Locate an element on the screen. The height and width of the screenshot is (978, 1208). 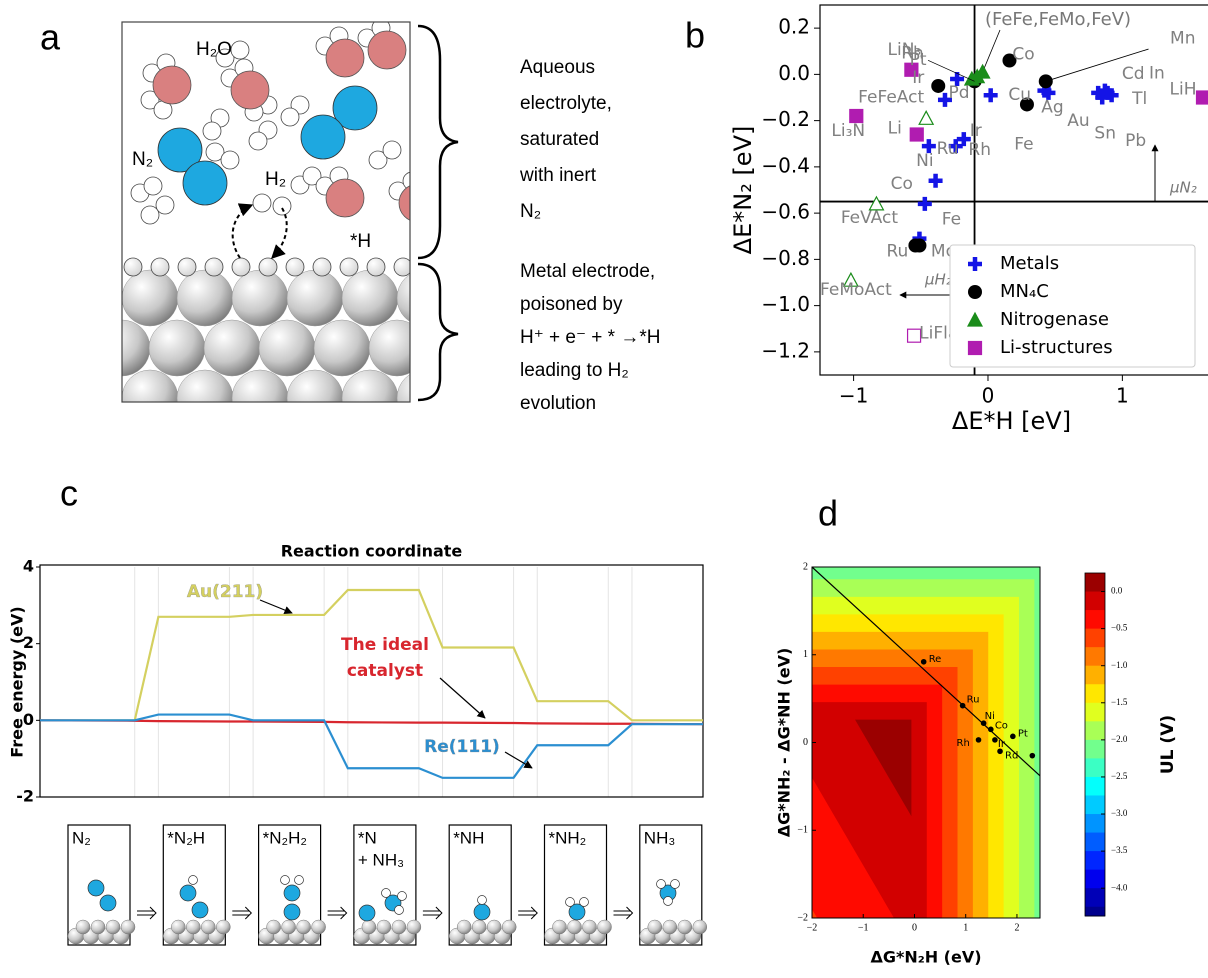
y-axis-label: Free energy (eV) is located at coordinates (17, 681).